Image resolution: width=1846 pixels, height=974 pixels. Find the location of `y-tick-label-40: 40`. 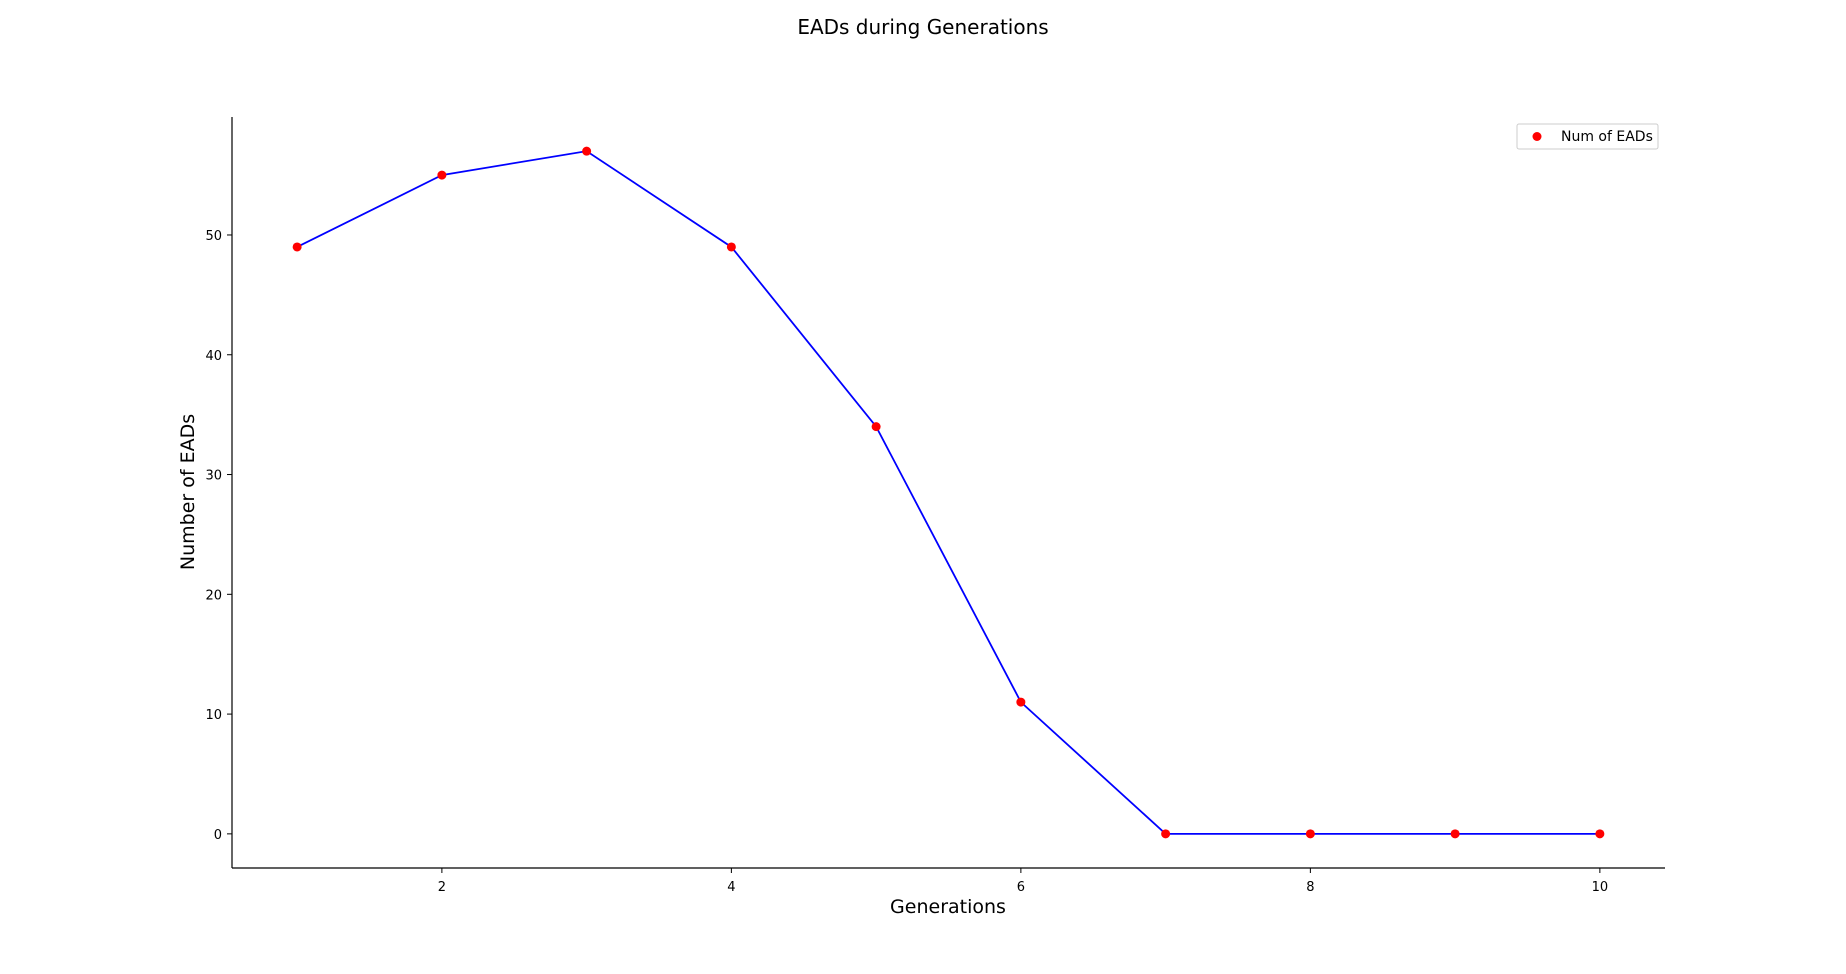

y-tick-label-40: 40 is located at coordinates (213, 356).